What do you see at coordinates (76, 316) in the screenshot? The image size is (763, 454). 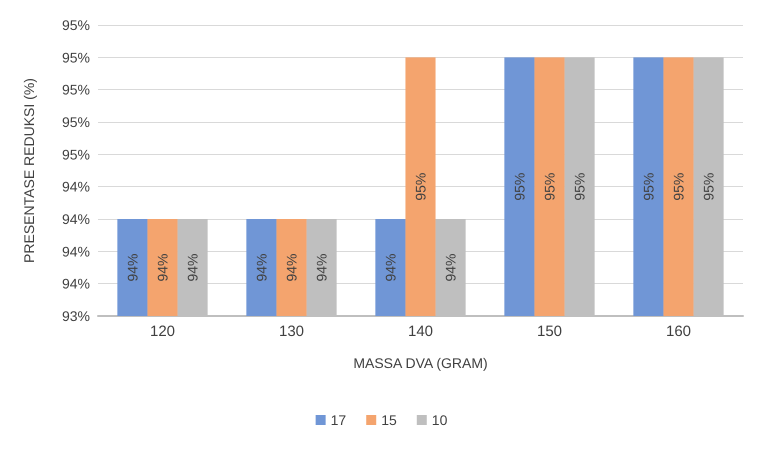 I see `y-tick-label: 93%` at bounding box center [76, 316].